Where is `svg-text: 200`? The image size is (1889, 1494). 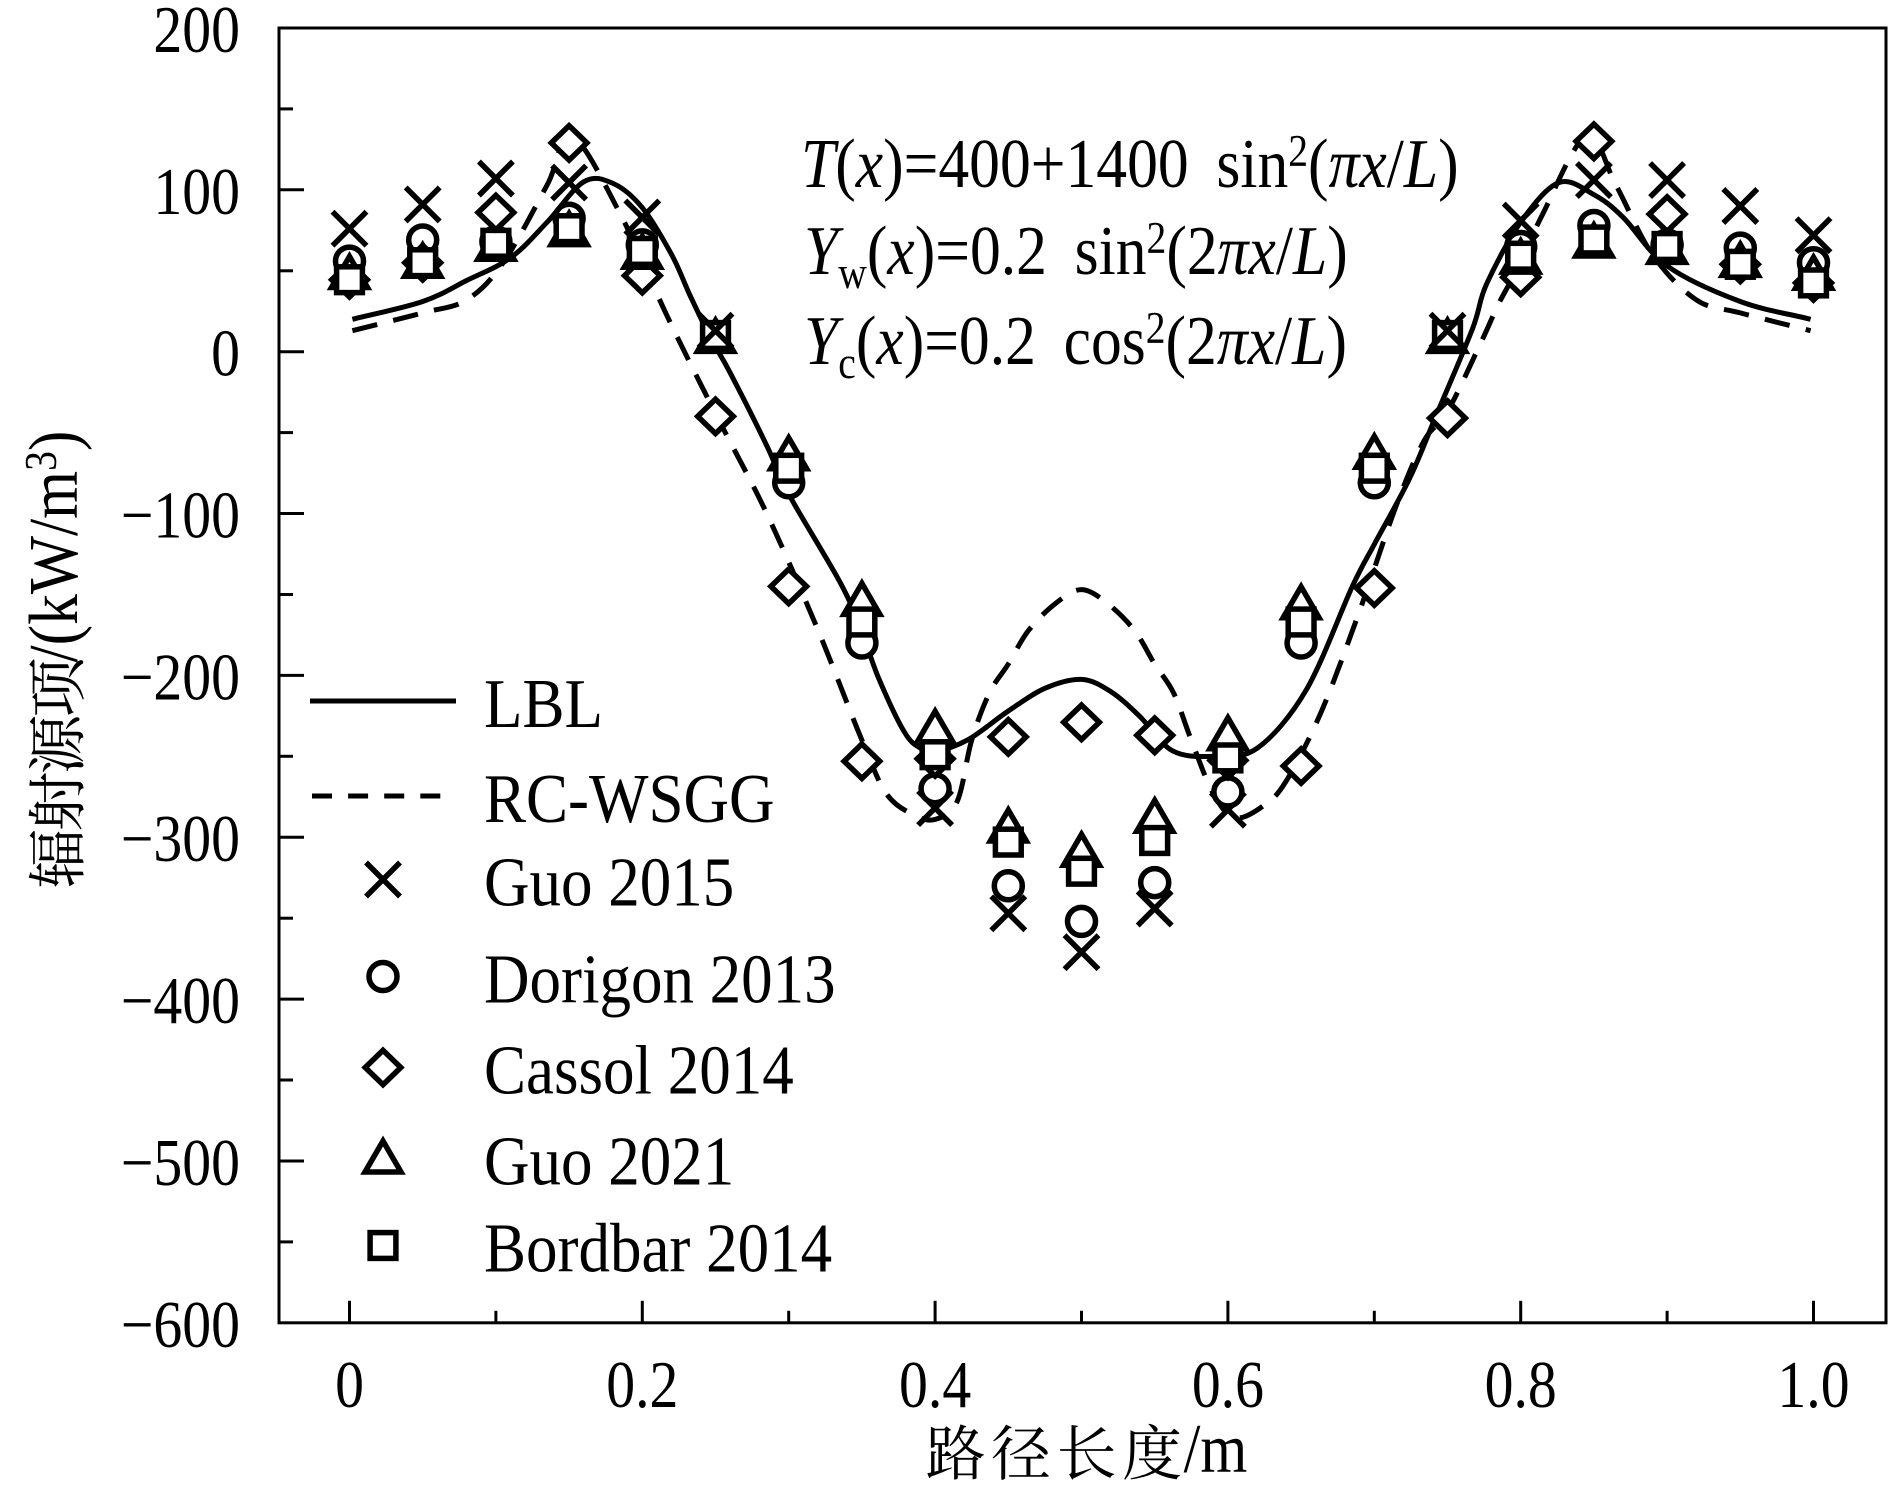
svg-text: 200 is located at coordinates (196, 33).